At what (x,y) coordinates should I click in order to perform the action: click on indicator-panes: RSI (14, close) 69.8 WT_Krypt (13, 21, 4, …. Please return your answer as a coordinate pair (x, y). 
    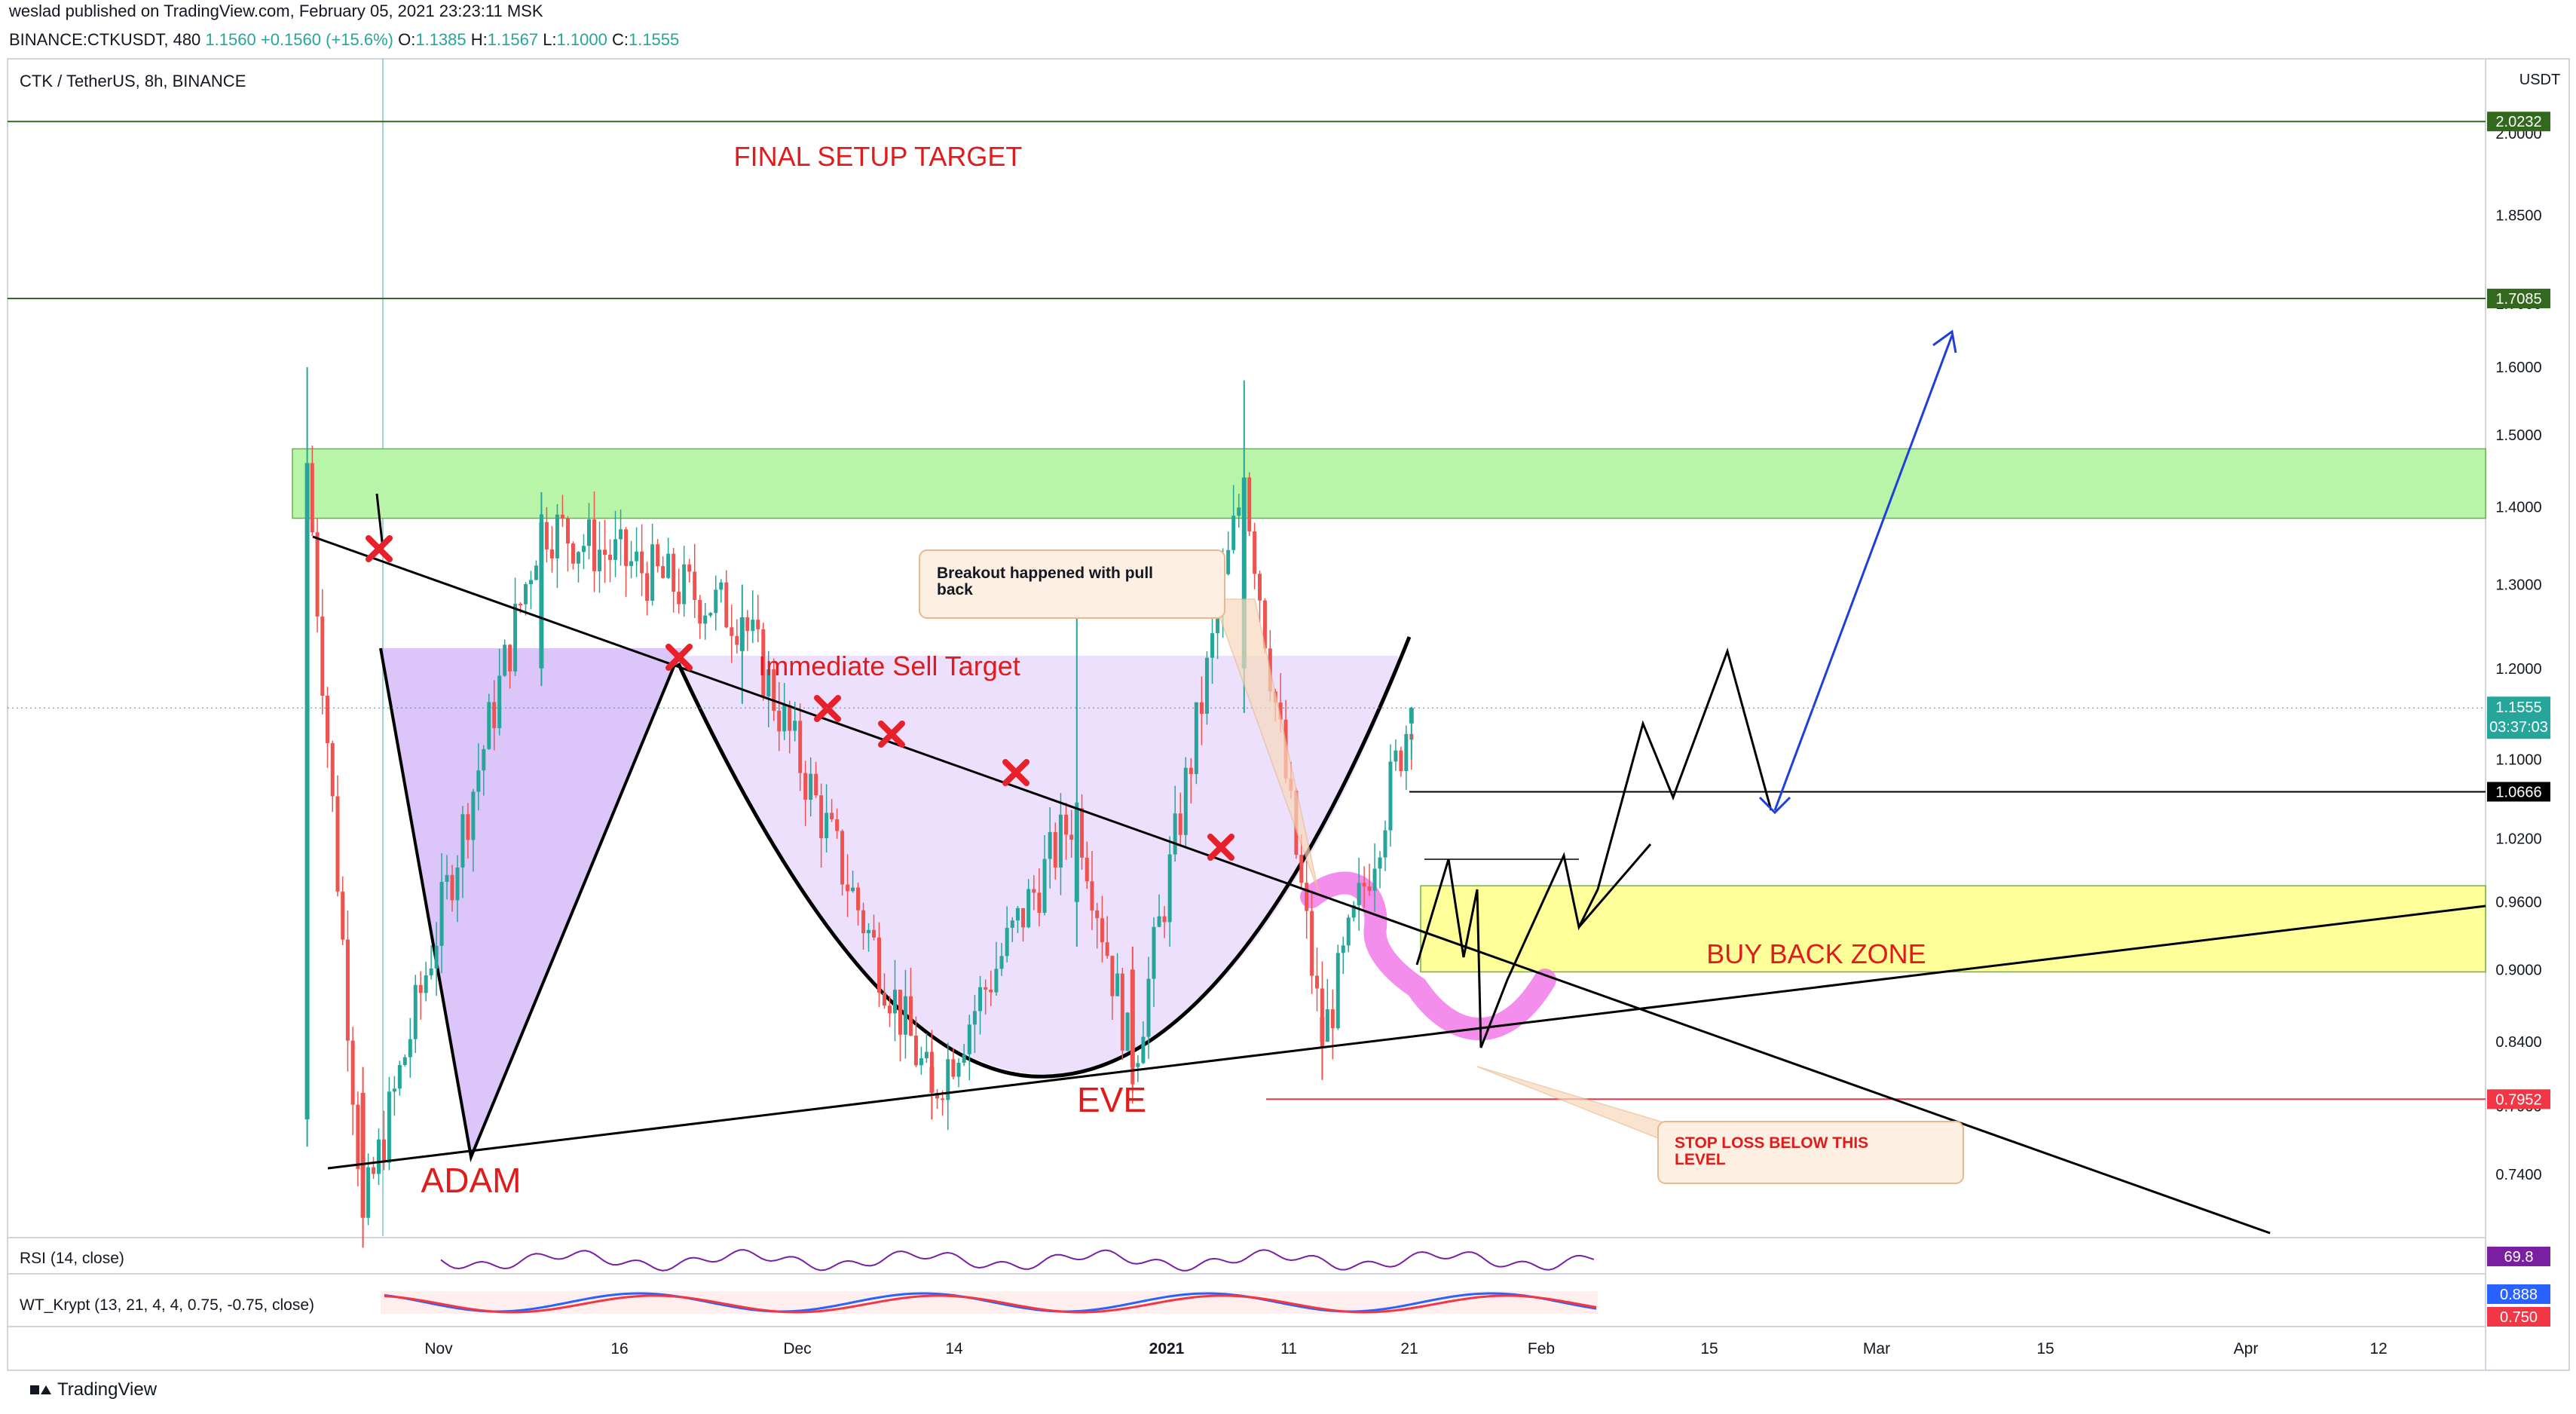
    Looking at the image, I should click on (1285, 1287).